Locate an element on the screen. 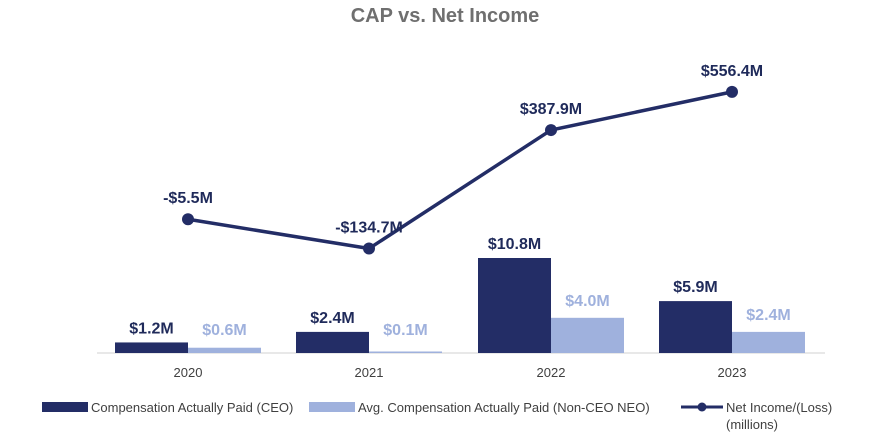  bar-ceo-2022 is located at coordinates (514, 305).